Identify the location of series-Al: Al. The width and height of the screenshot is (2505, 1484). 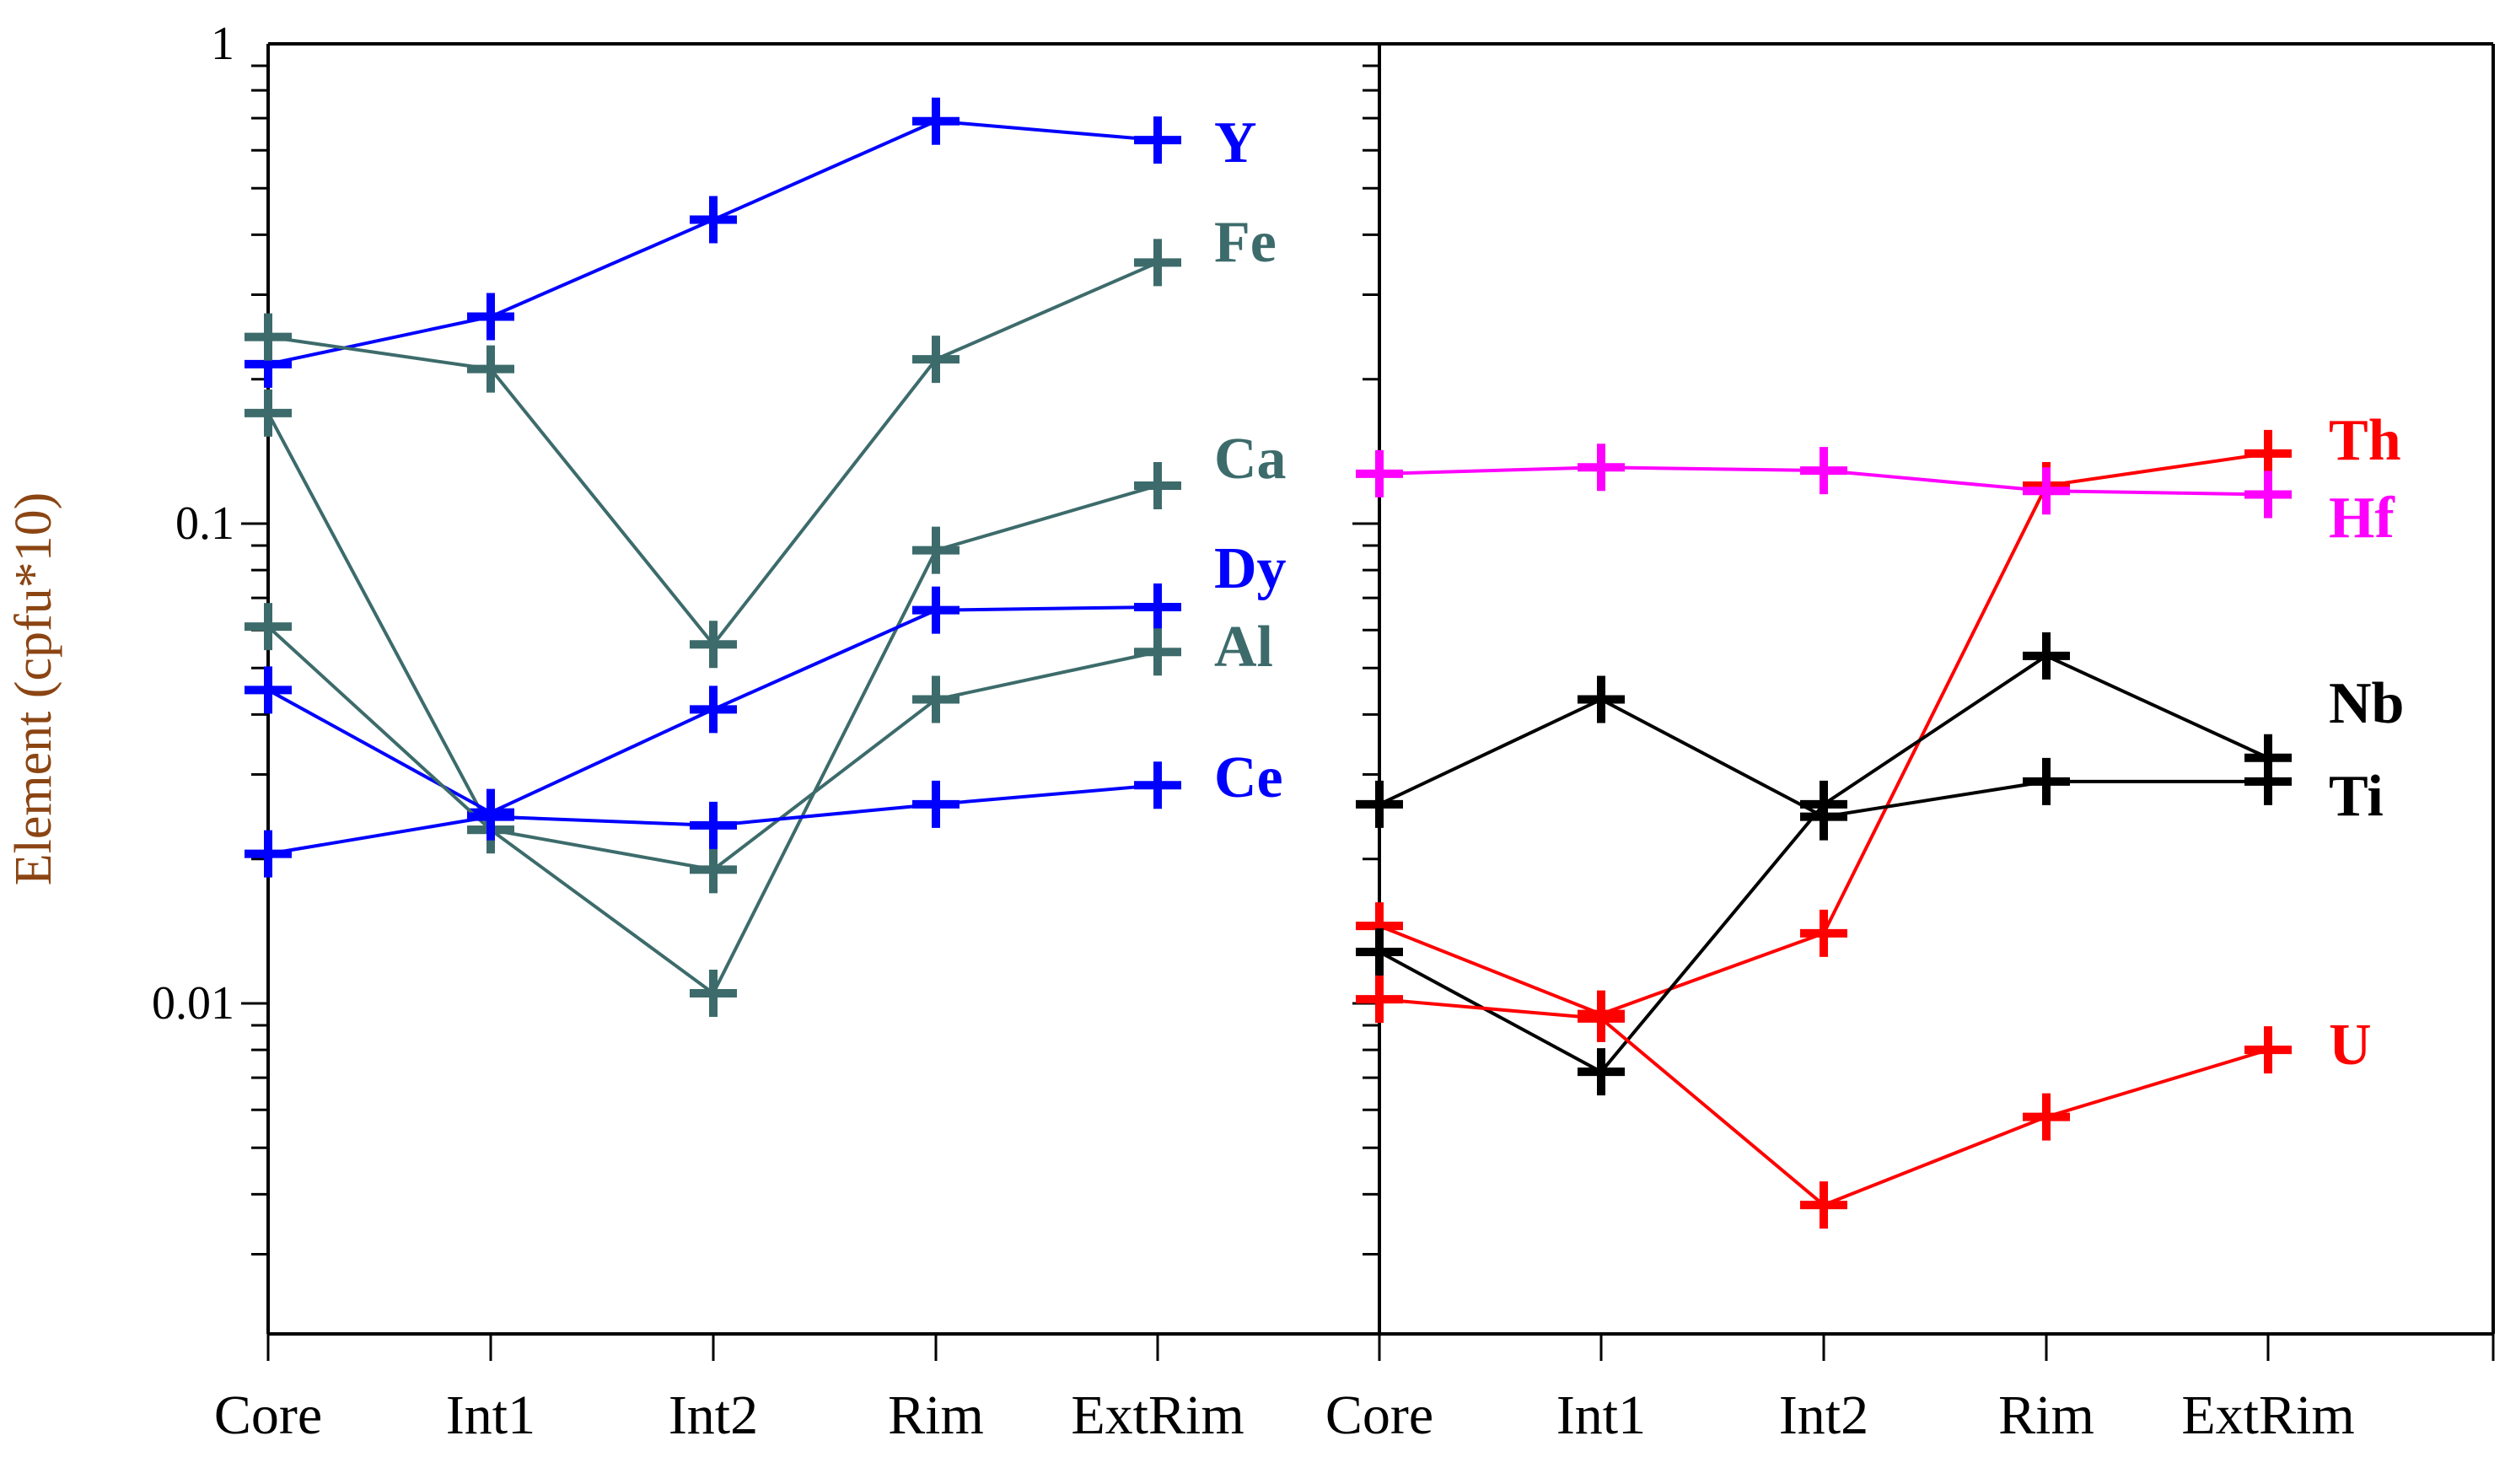
(759, 748).